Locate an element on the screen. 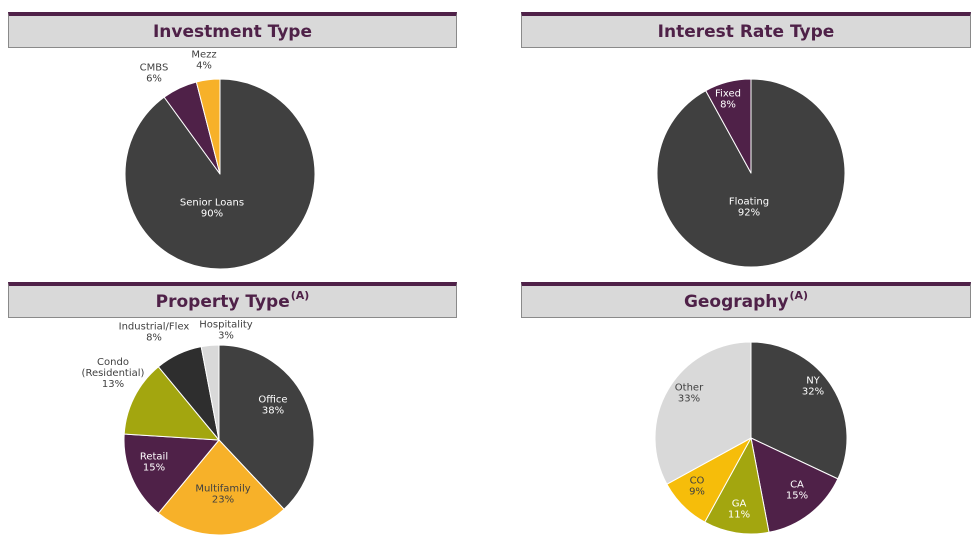  geography-header: Geography (A) is located at coordinates (746, 300).